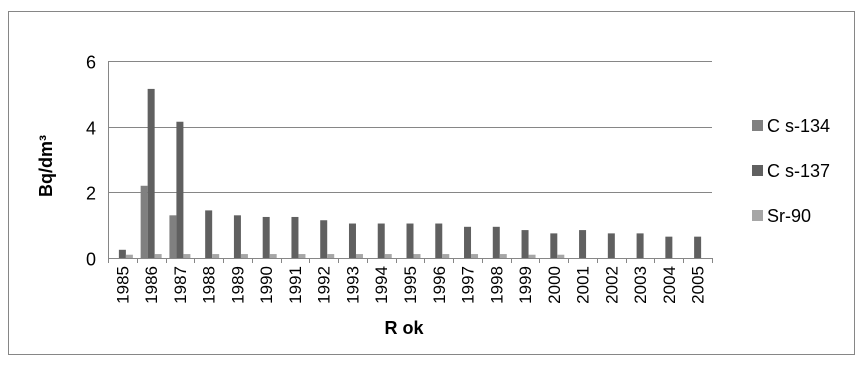 The image size is (862, 368). Describe the element at coordinates (180, 285) in the screenshot. I see `x-tick-label: 1987` at that location.